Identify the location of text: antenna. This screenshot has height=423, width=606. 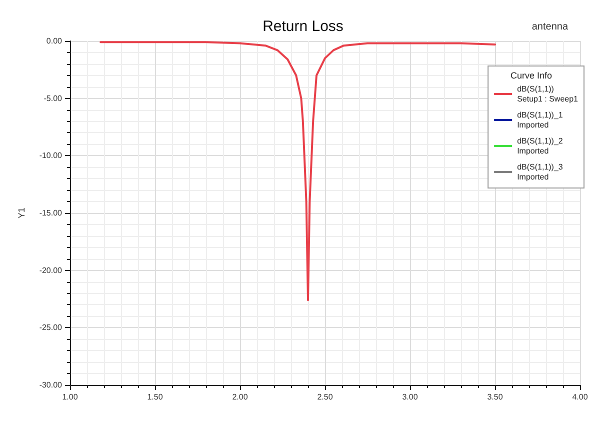
(550, 27).